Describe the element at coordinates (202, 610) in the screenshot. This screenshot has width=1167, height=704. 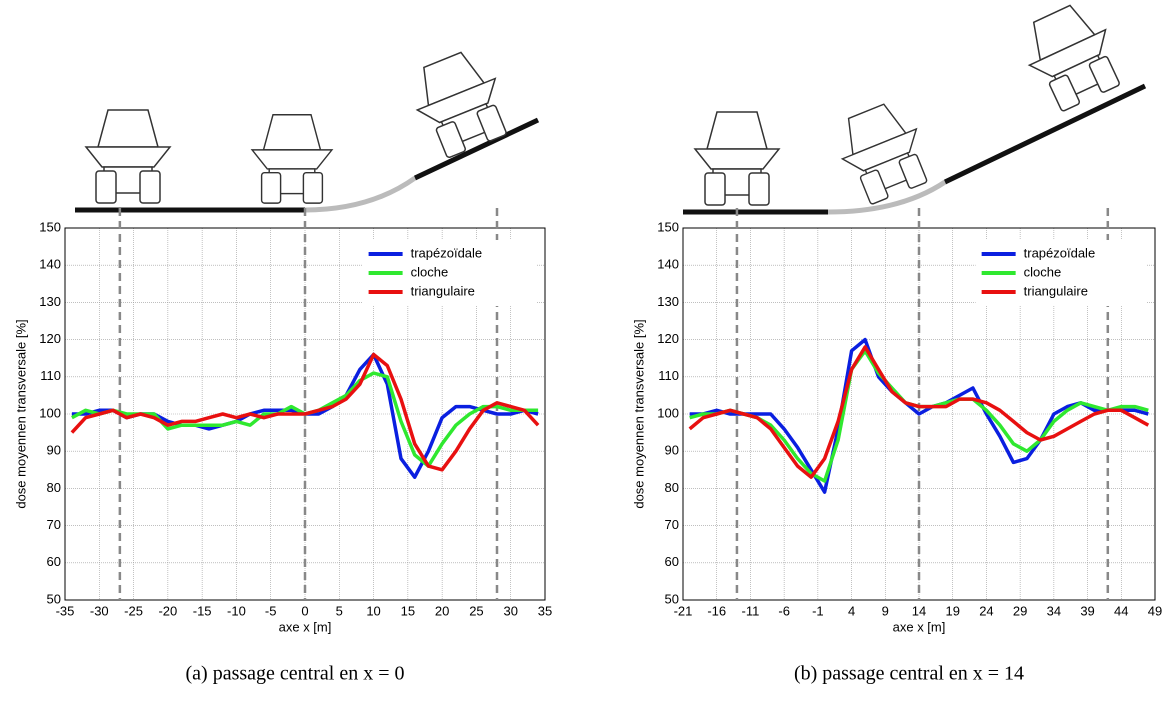
I see `x-tick-label: -15` at that location.